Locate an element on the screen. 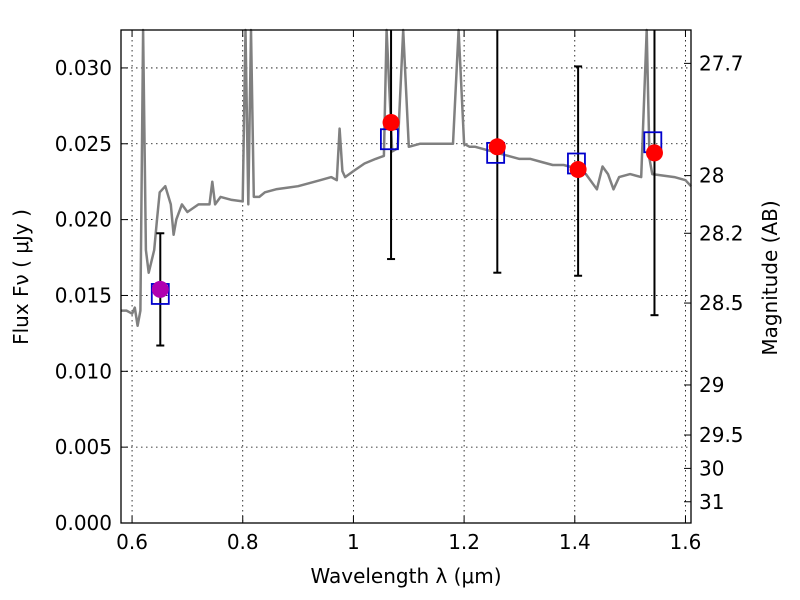  y-tick-label: 0.020 is located at coordinates (83, 220).